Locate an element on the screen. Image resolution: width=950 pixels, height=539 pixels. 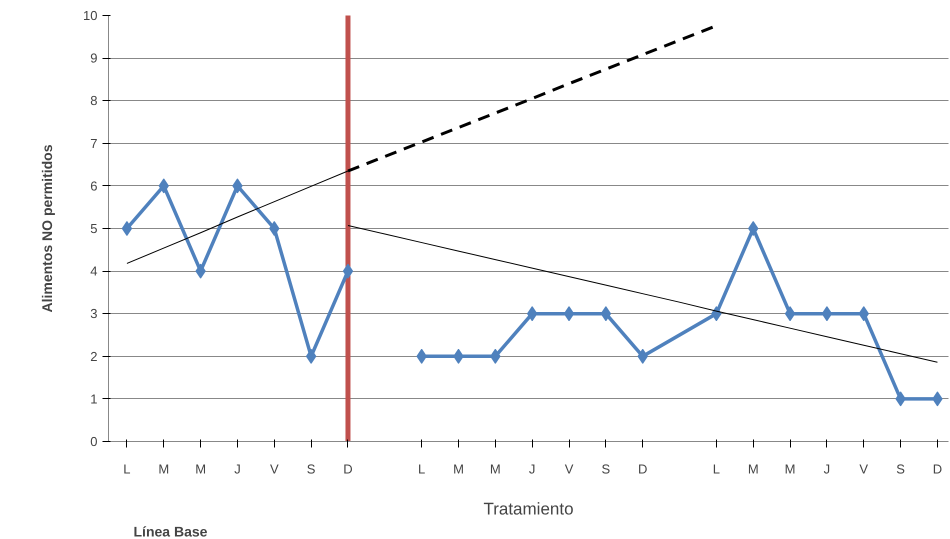
y-tick-label: 3 is located at coordinates (94, 314).